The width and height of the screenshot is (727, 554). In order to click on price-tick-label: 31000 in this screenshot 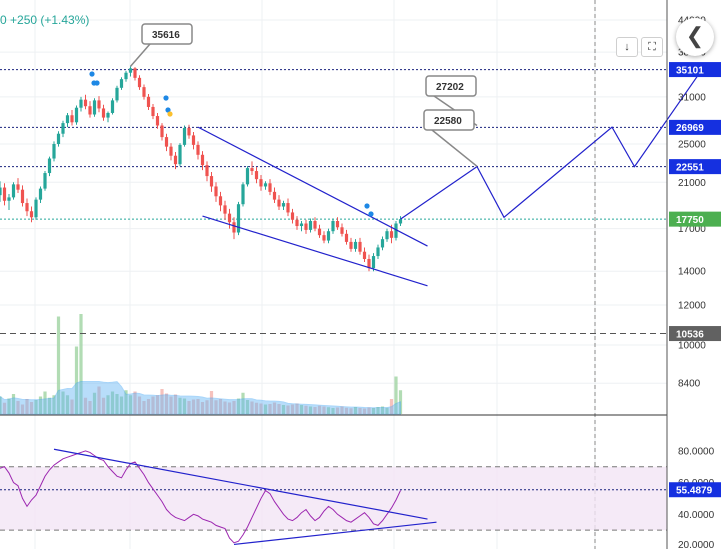, I will do `click(692, 97)`.